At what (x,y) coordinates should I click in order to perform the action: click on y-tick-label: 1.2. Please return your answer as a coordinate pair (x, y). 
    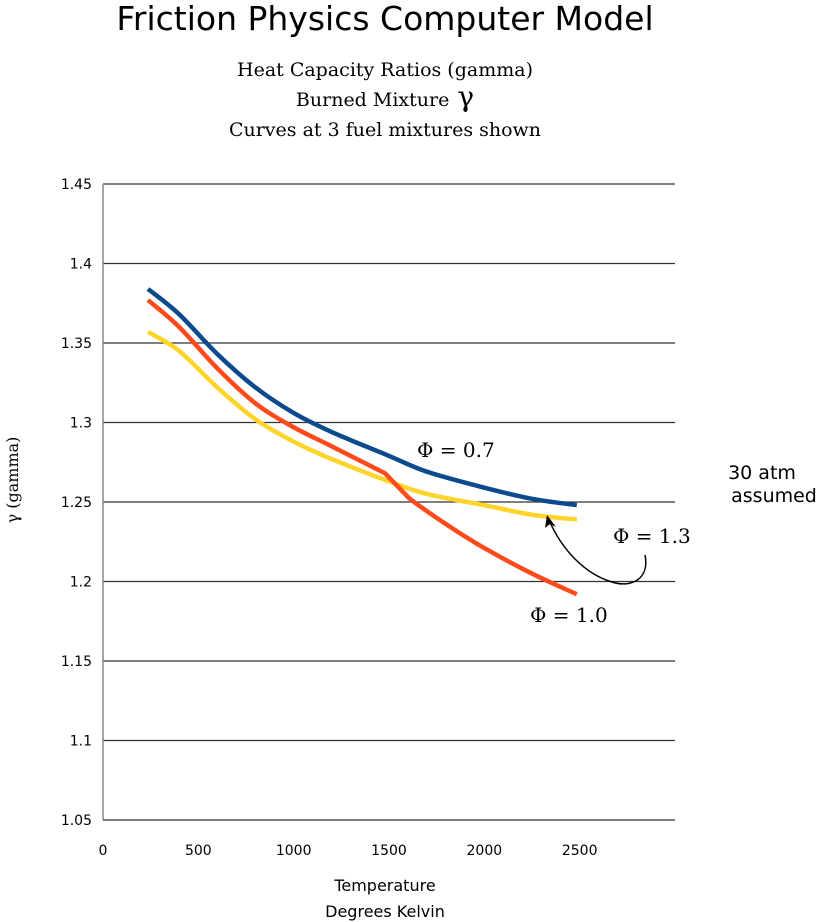
    Looking at the image, I should click on (81, 583).